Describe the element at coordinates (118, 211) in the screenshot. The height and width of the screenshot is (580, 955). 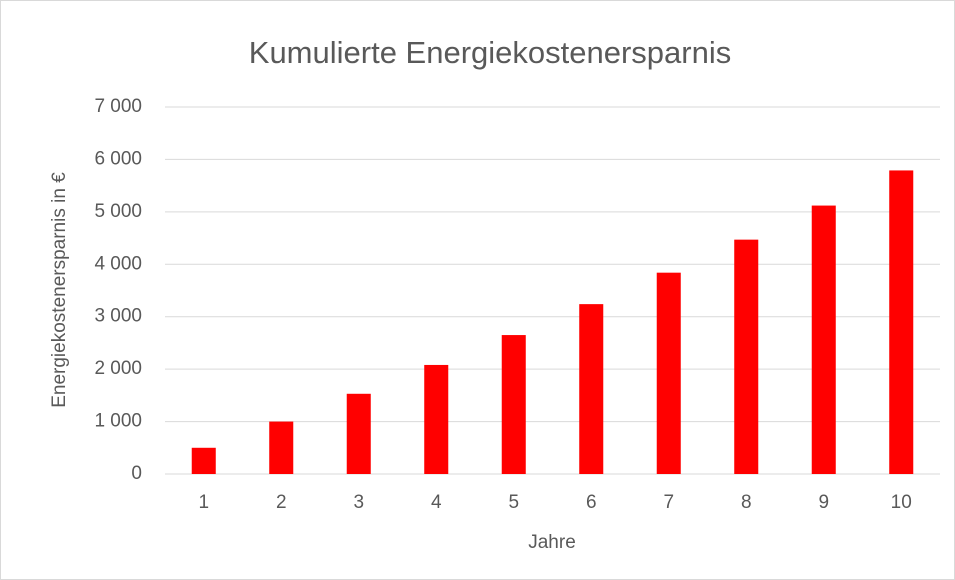
I see `y-tick-label: 5 000` at that location.